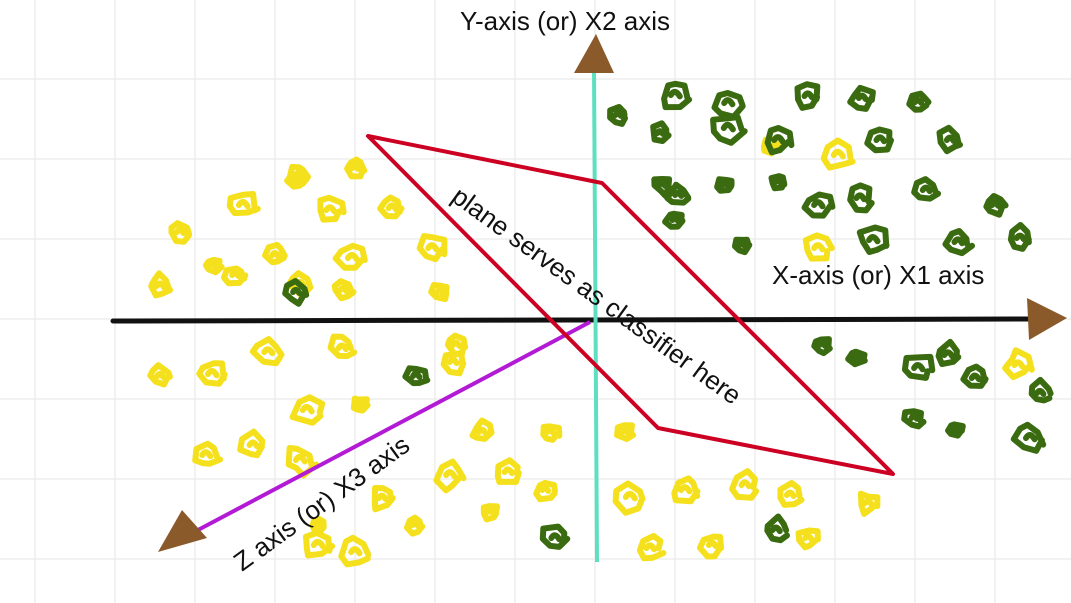 This screenshot has width=1071, height=603. I want to click on x-axis-line, so click(574, 320).